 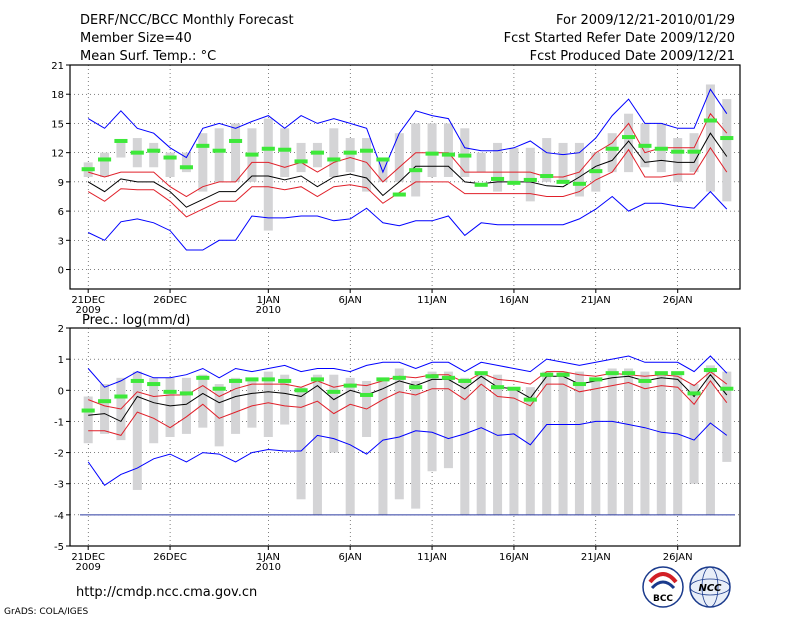 What do you see at coordinates (678, 557) in the screenshot?
I see `x-tick-label: 26JAN` at bounding box center [678, 557].